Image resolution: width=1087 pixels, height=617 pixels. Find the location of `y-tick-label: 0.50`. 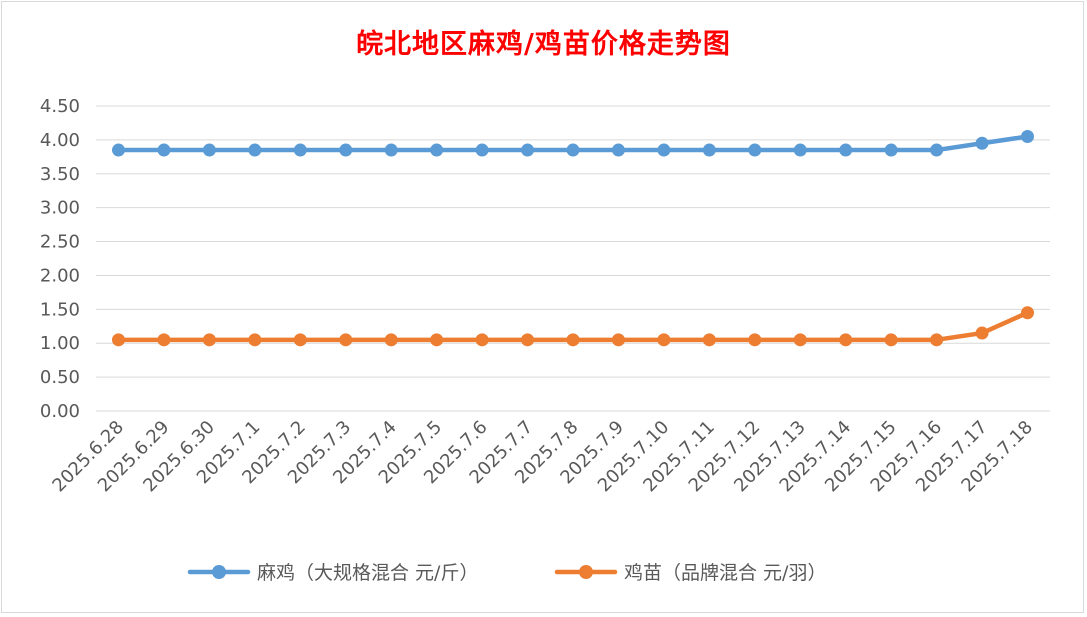

y-tick-label: 0.50 is located at coordinates (60, 377).